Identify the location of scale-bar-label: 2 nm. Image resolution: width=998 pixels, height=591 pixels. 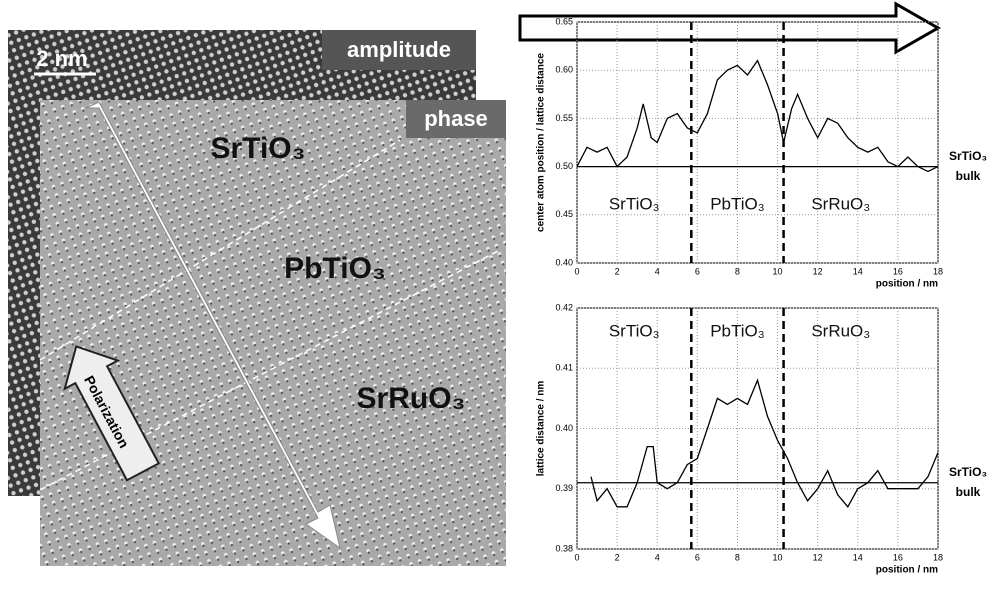
(61, 58).